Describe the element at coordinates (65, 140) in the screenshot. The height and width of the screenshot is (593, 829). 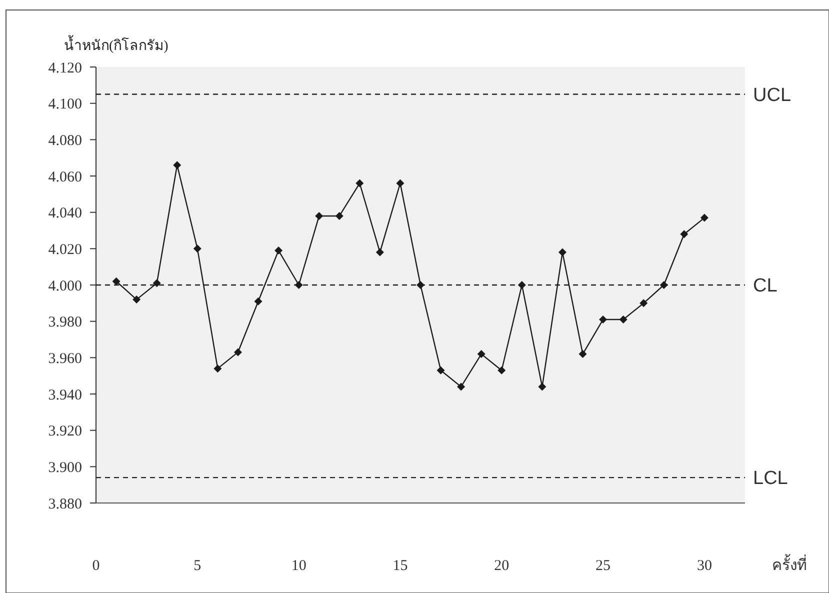
I see `y-tick-label: 4.080` at that location.